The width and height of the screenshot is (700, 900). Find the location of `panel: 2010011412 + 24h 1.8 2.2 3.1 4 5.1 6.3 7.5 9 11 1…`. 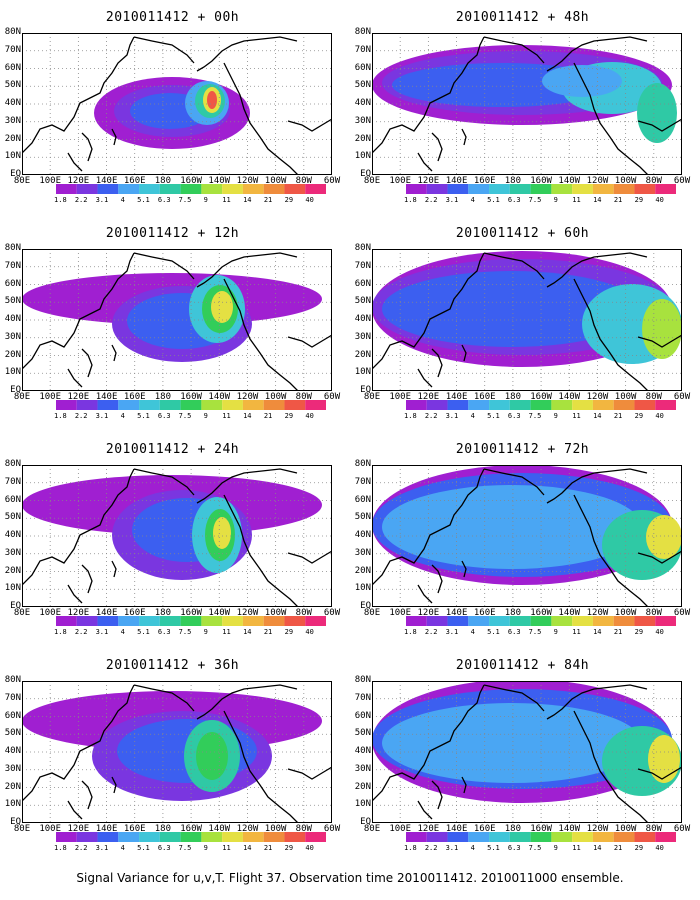

panel: 2010011412 + 24h 1.8 2.2 3.1 4 5.1 6.3 7.5 9 11 1… is located at coordinates (172, 537).